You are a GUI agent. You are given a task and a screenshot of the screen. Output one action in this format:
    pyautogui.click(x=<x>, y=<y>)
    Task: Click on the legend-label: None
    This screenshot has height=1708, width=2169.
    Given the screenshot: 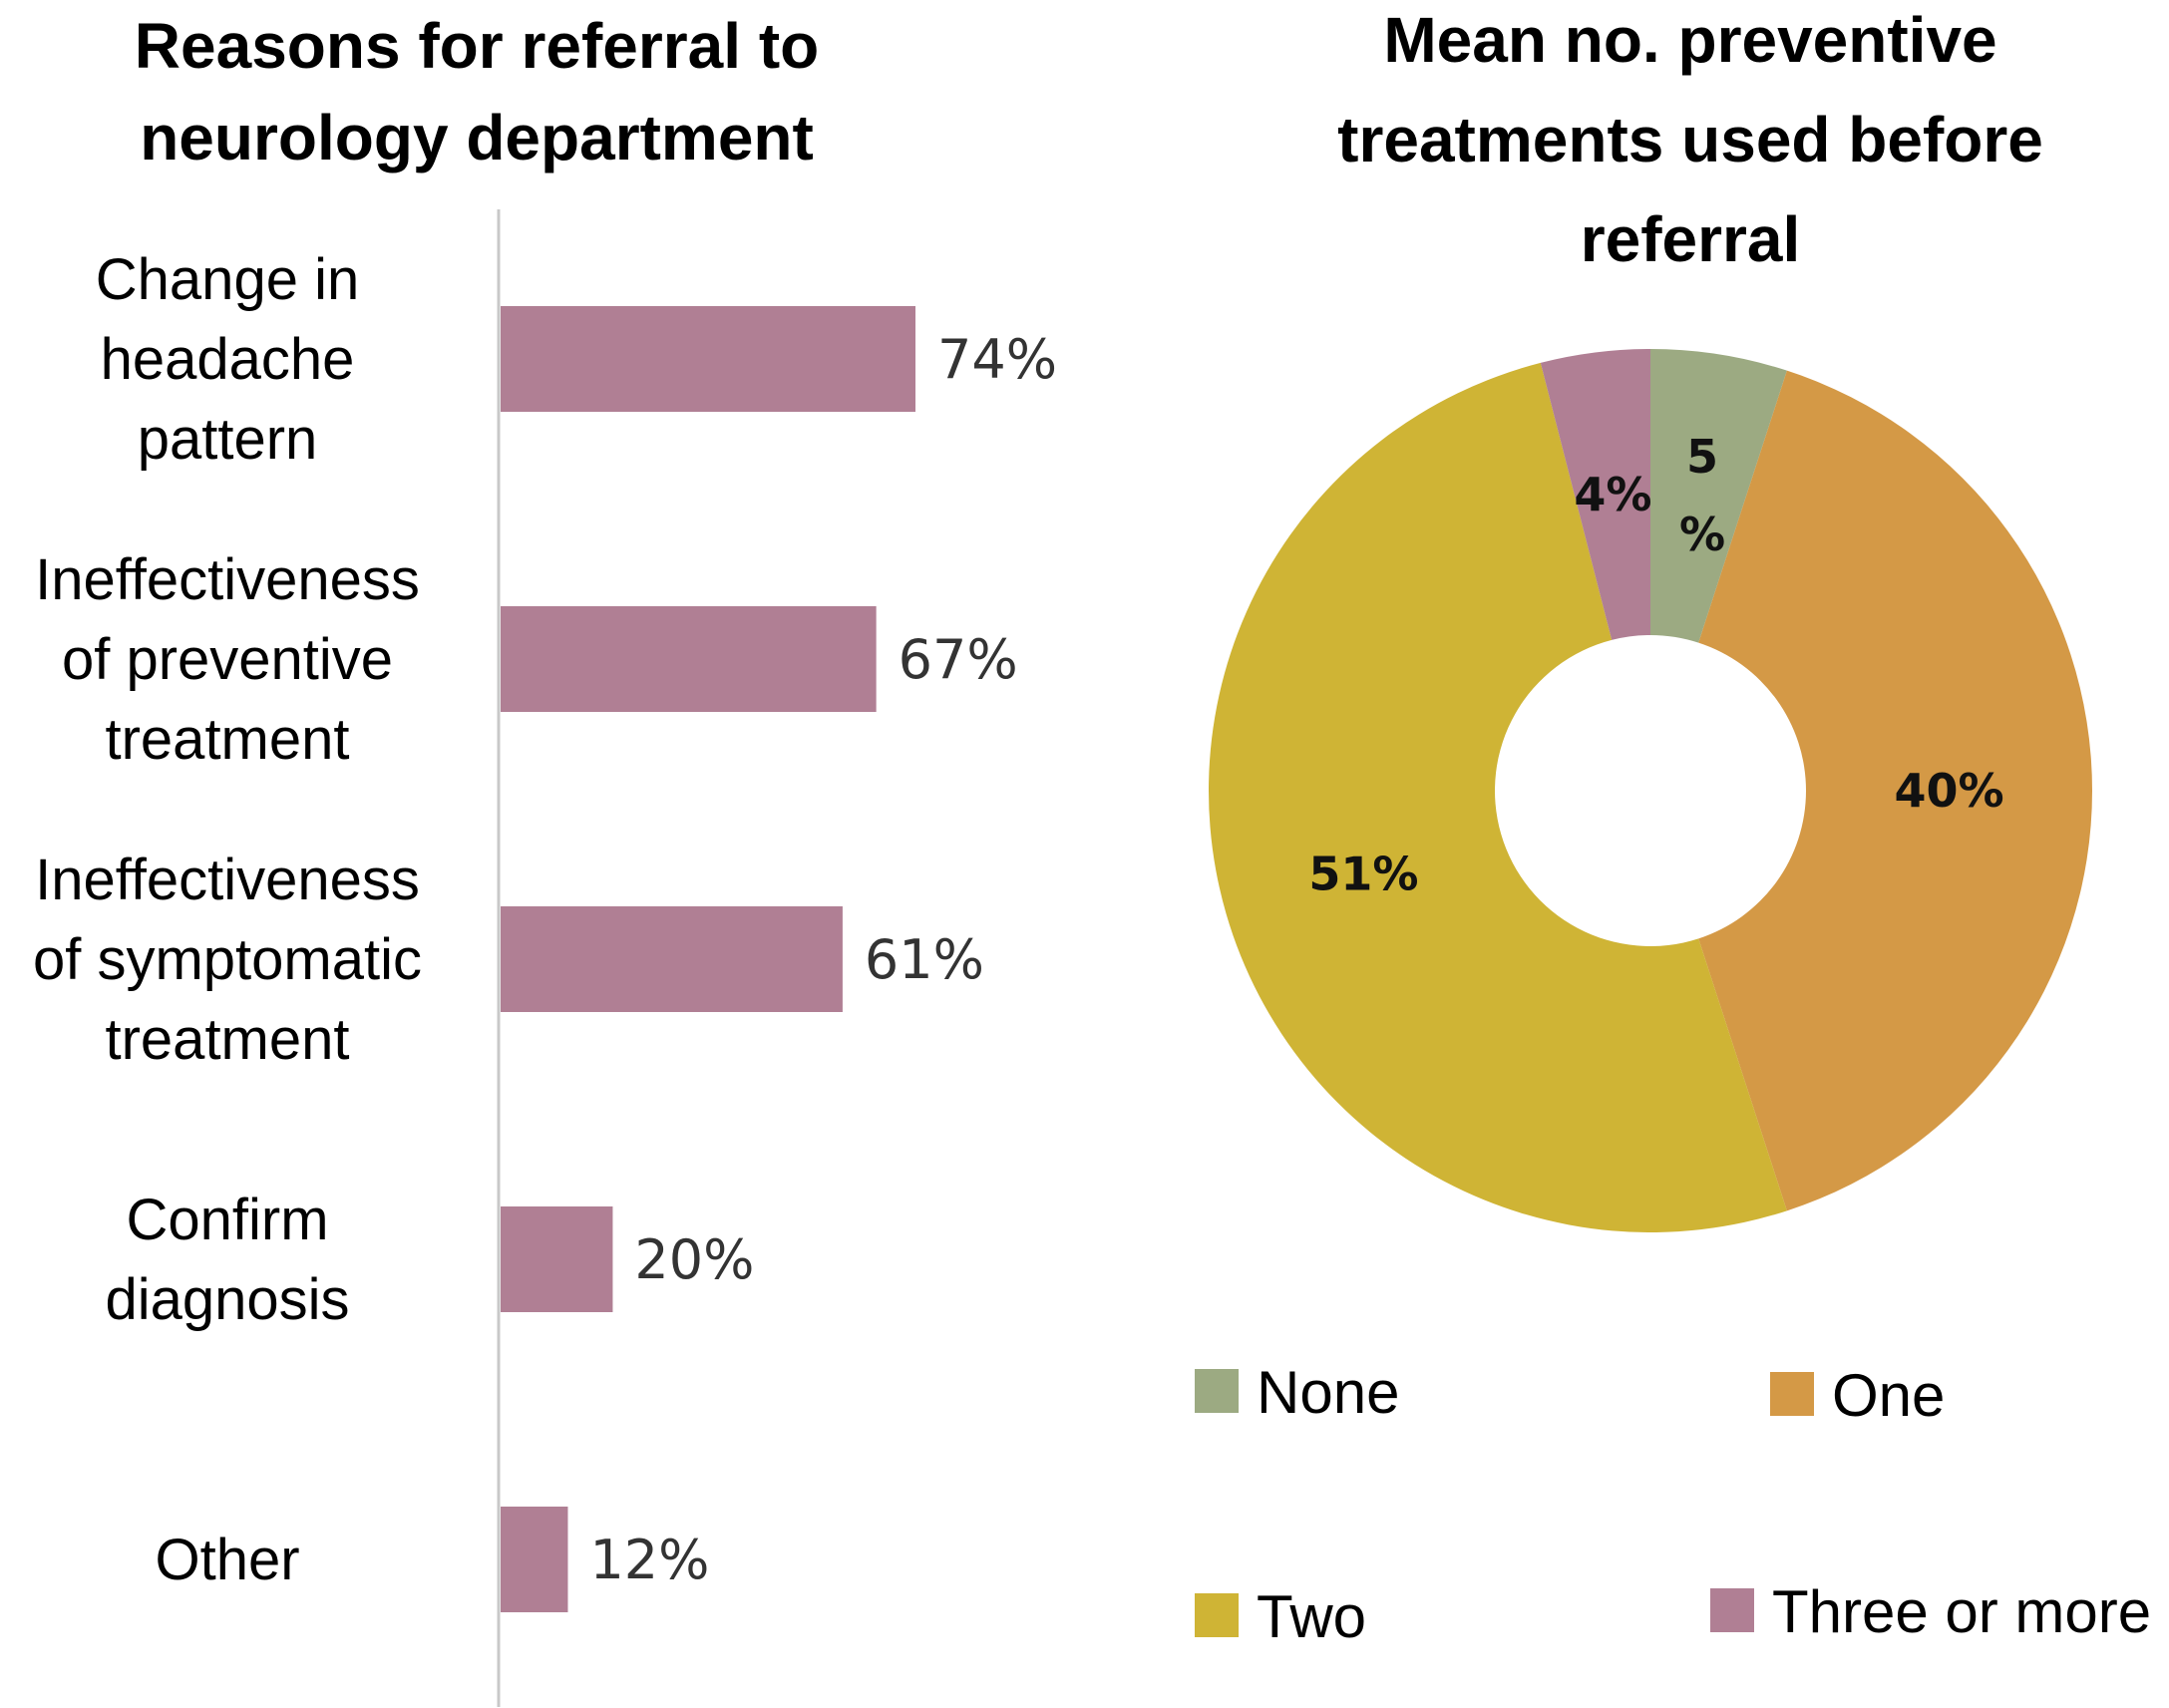 What is the action you would take?
    pyautogui.click(x=1328, y=1392)
    